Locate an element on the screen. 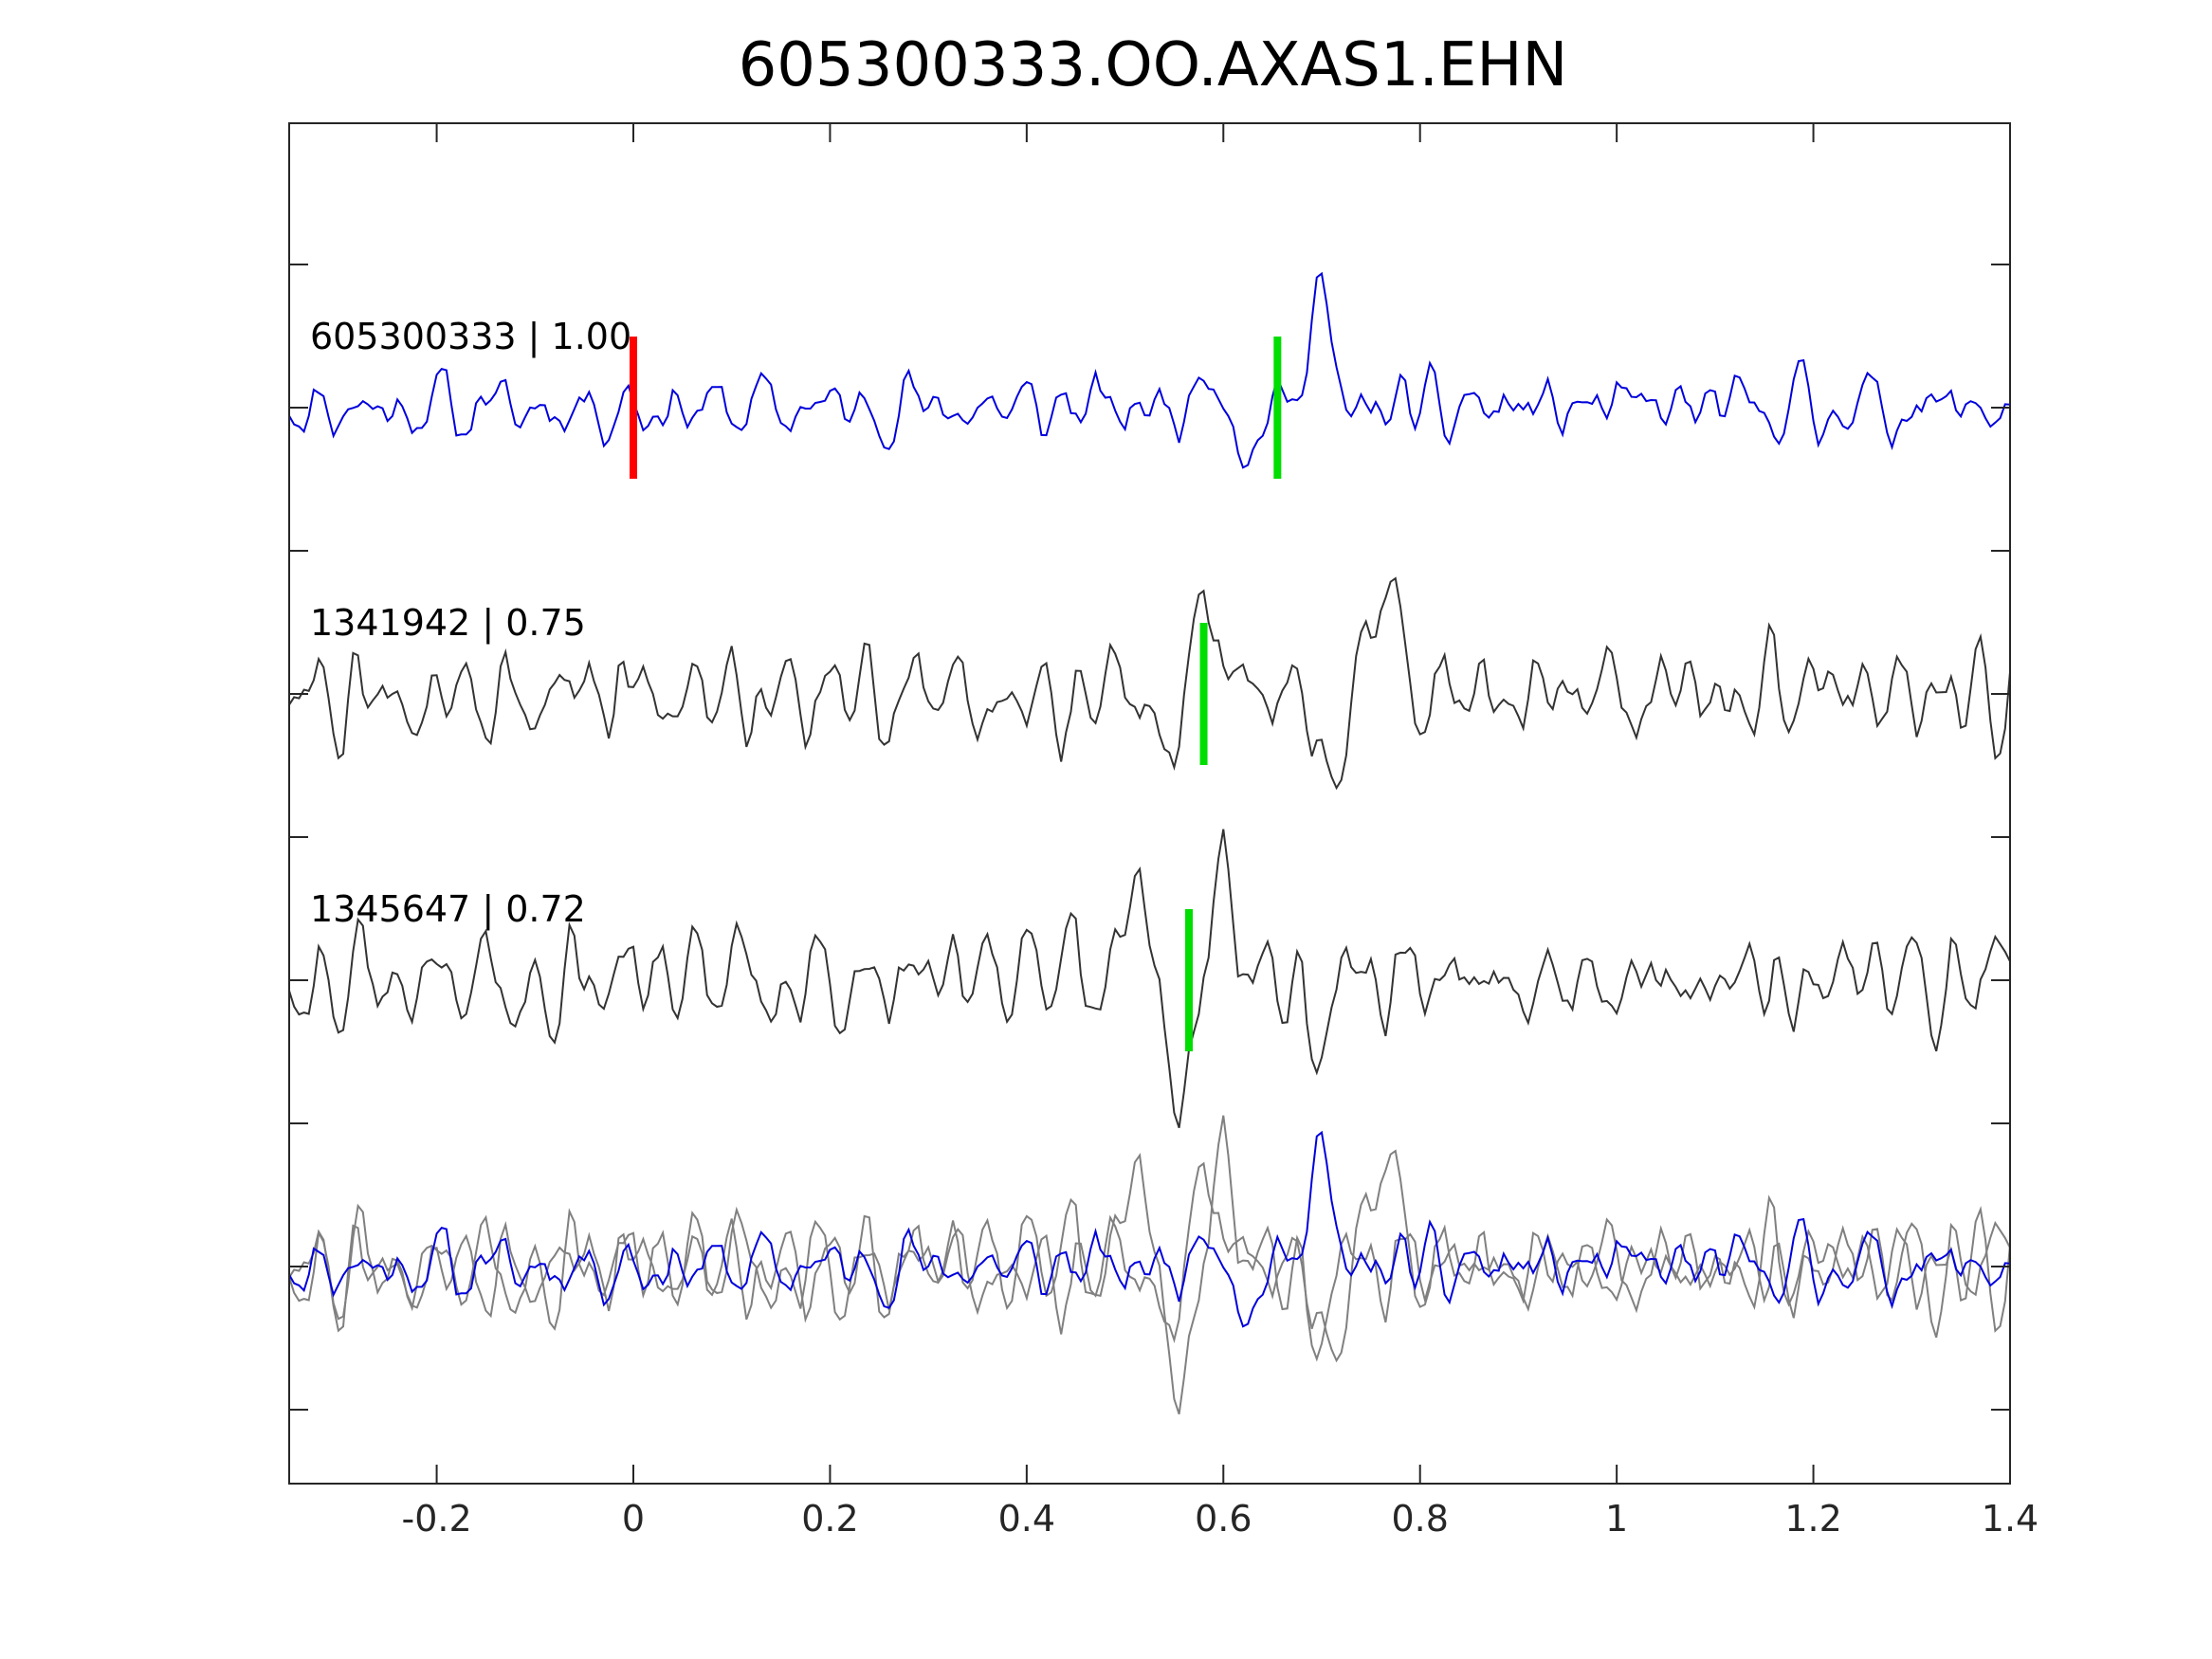  x-tick-label: 0.2 is located at coordinates (829, 1519).